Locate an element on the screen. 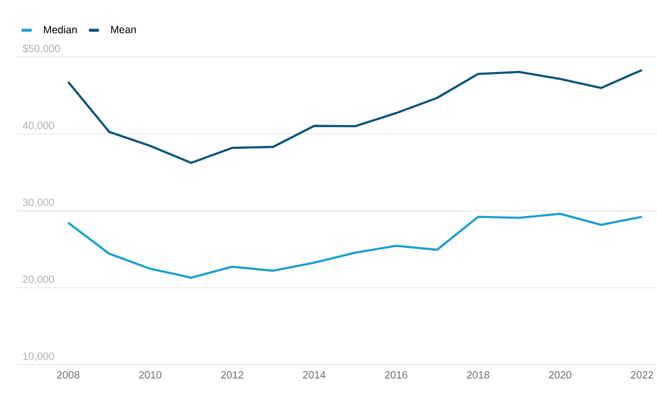  x-tick-label: 2010 is located at coordinates (150, 375).